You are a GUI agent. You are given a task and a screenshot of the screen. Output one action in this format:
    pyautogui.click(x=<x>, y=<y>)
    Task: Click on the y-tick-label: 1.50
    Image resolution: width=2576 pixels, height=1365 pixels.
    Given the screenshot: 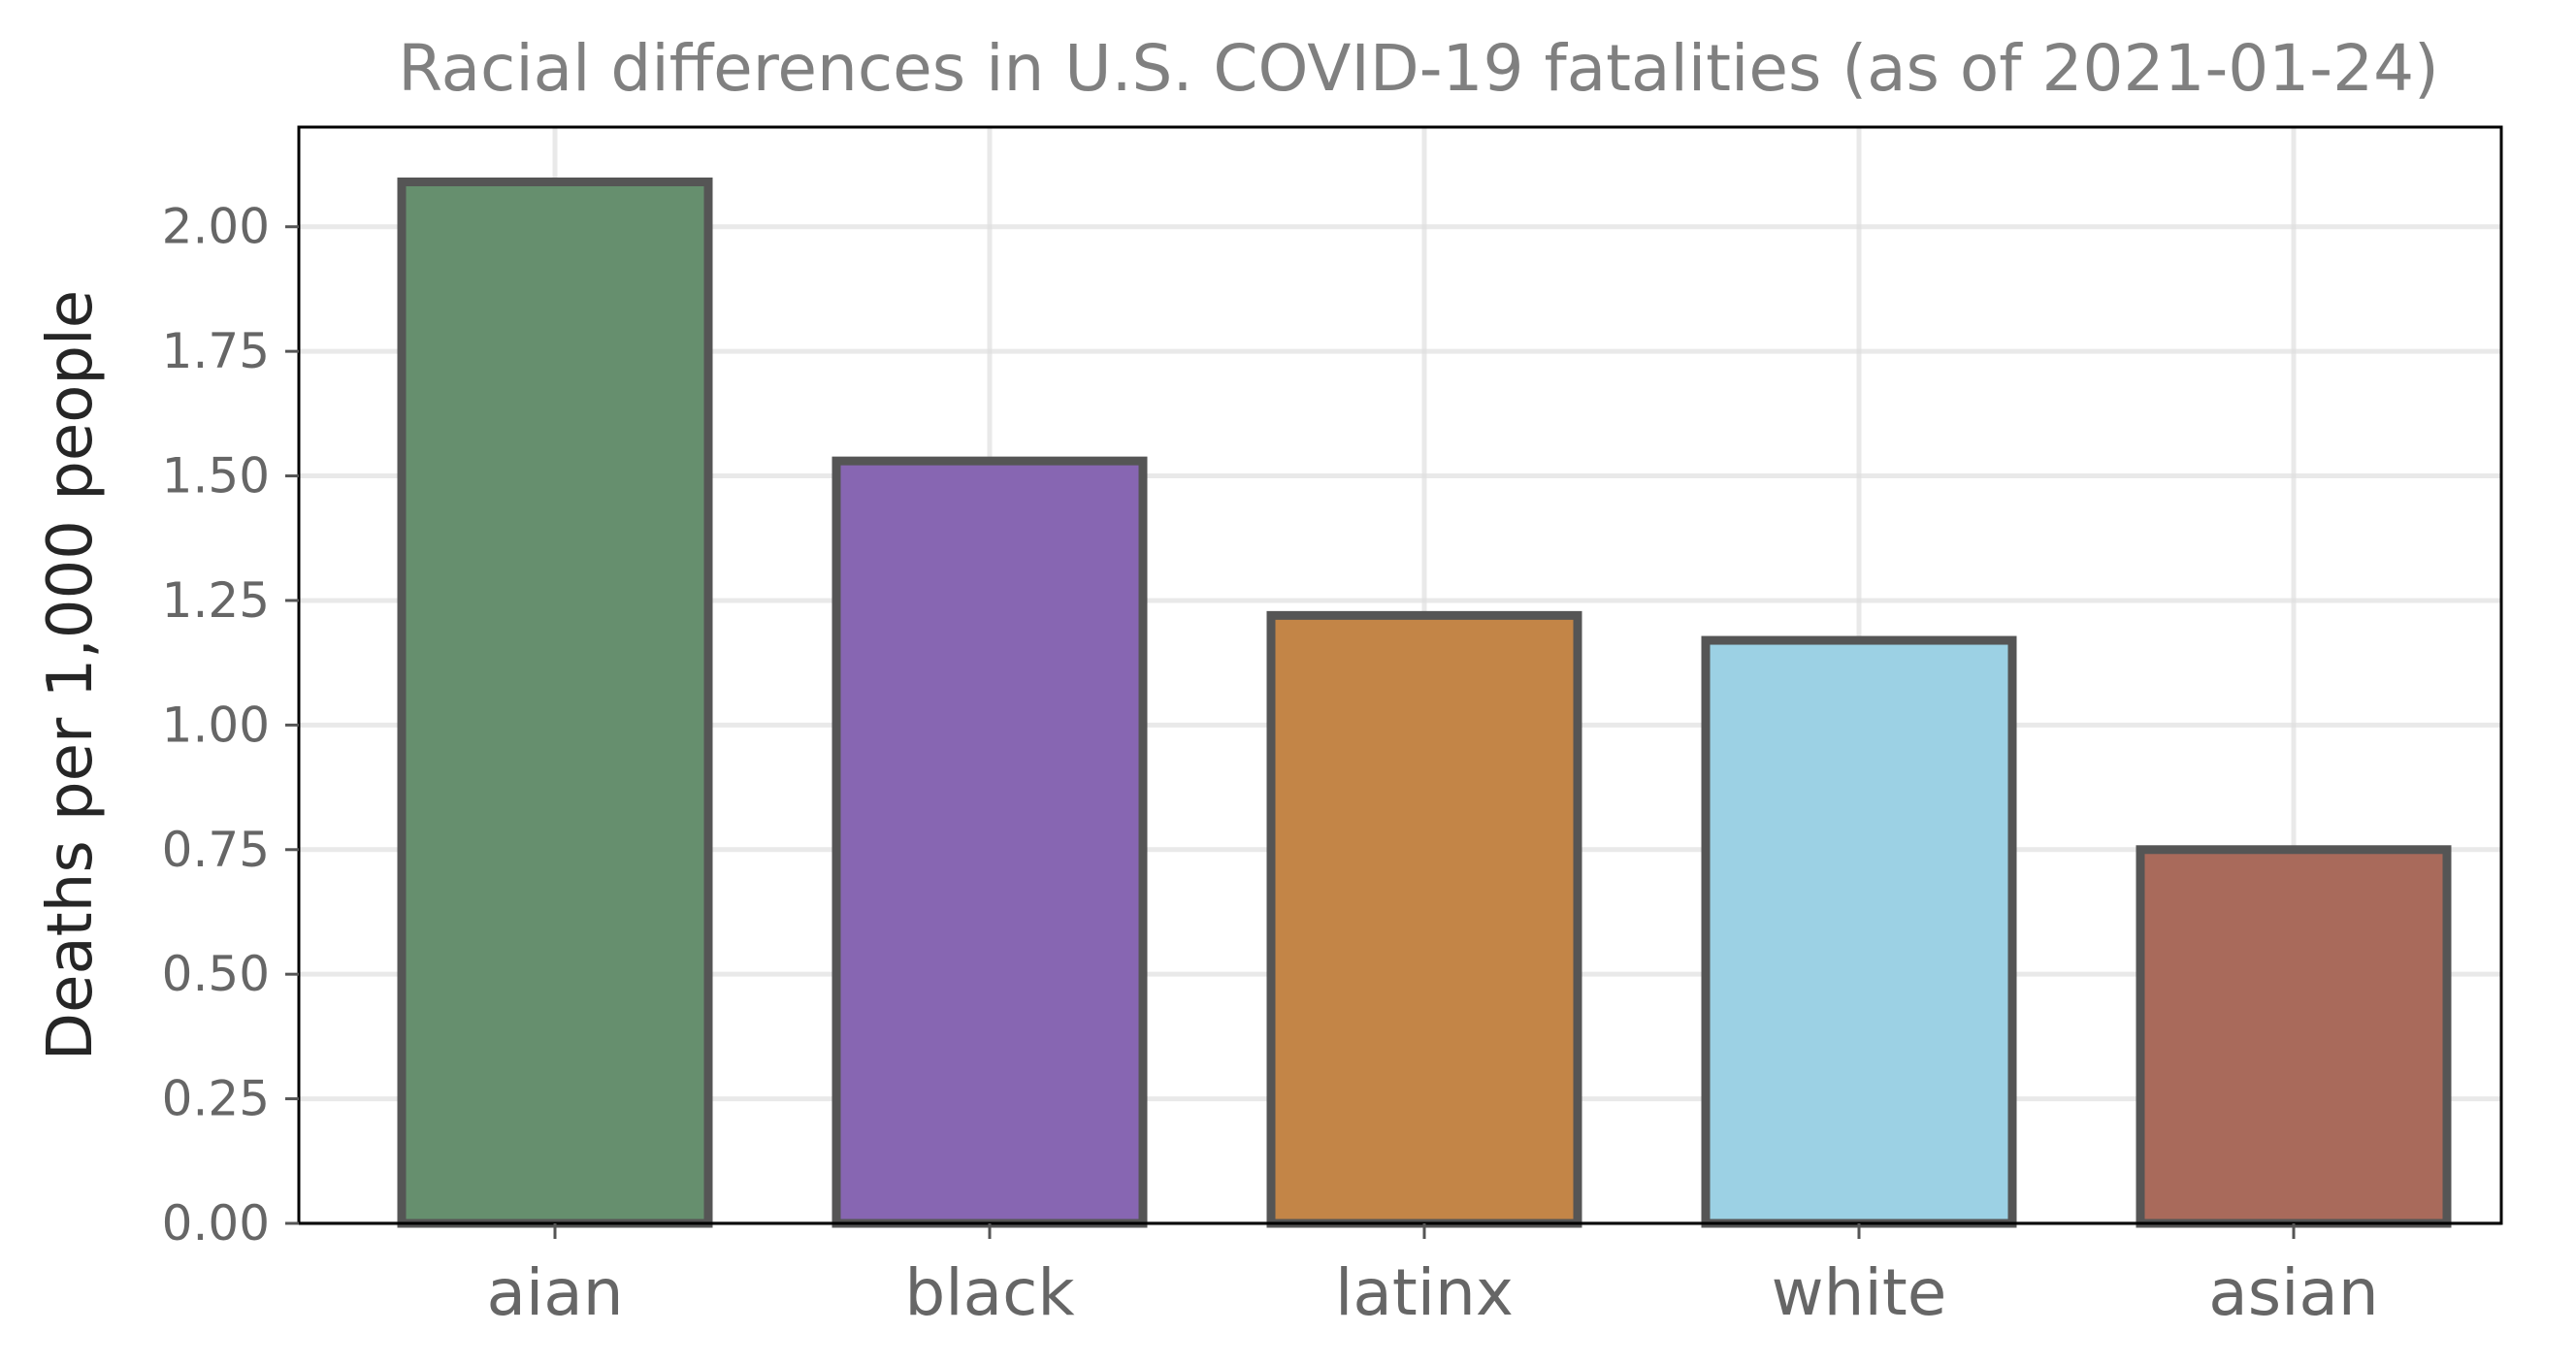 What is the action you would take?
    pyautogui.click(x=216, y=476)
    